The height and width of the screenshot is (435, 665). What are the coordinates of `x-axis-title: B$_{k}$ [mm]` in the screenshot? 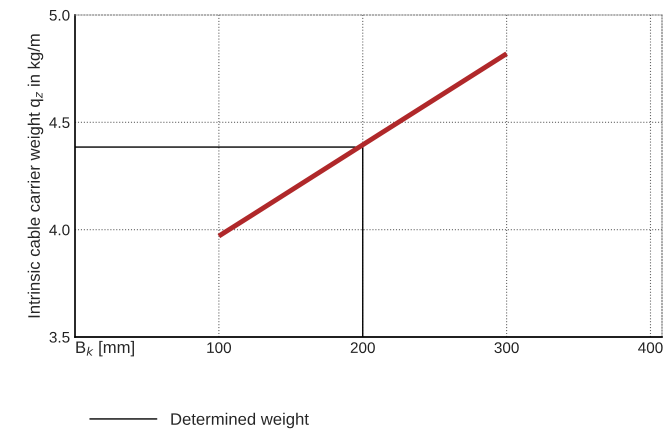 It's located at (105, 348).